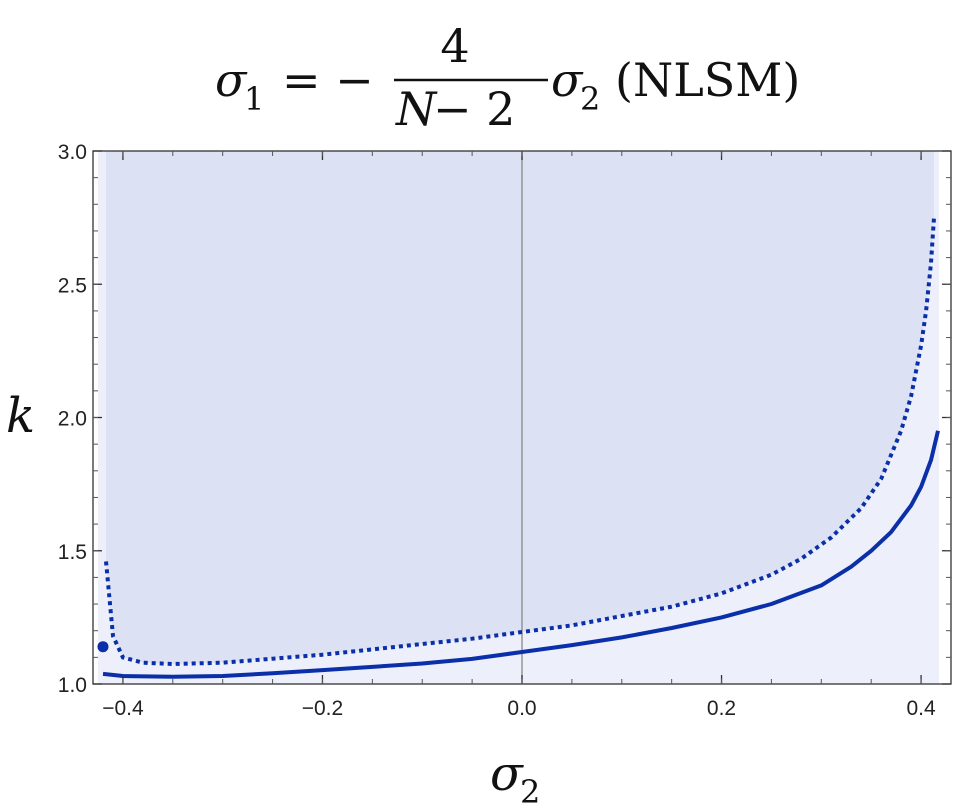 The image size is (955, 810). Describe the element at coordinates (328, 80) in the screenshot. I see `title-equals: = −` at that location.